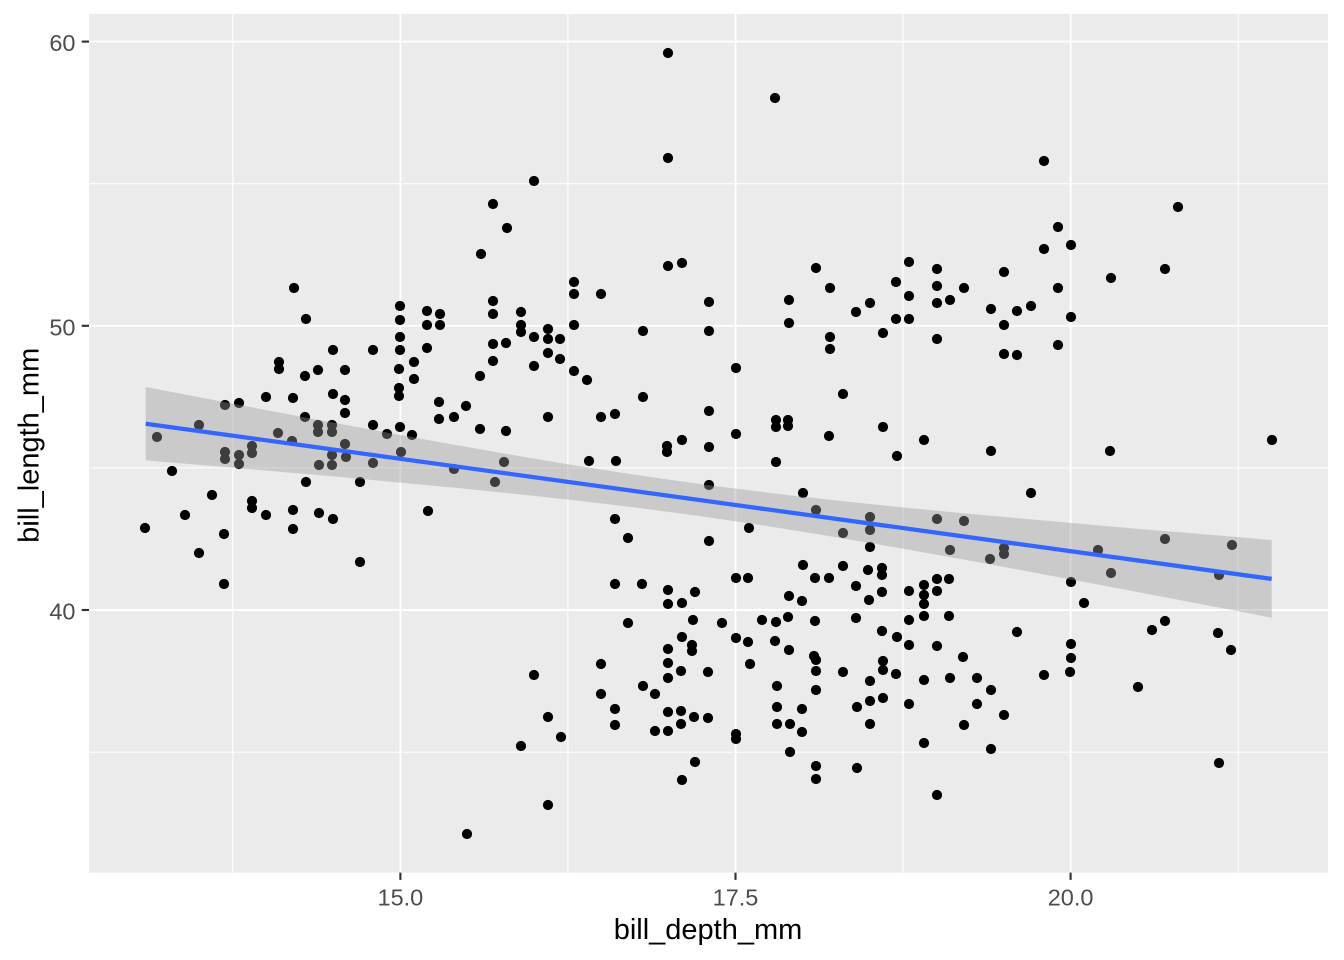 The width and height of the screenshot is (1344, 960). Describe the element at coordinates (736, 898) in the screenshot. I see `svg-text: 17.5` at that location.